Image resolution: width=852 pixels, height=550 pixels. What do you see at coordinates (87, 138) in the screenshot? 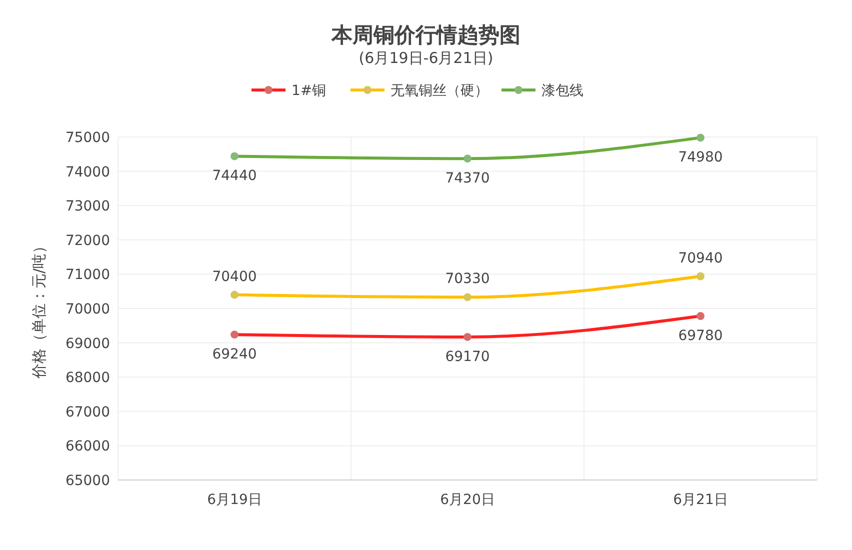
I see `y-tick-label: 75000` at bounding box center [87, 138].